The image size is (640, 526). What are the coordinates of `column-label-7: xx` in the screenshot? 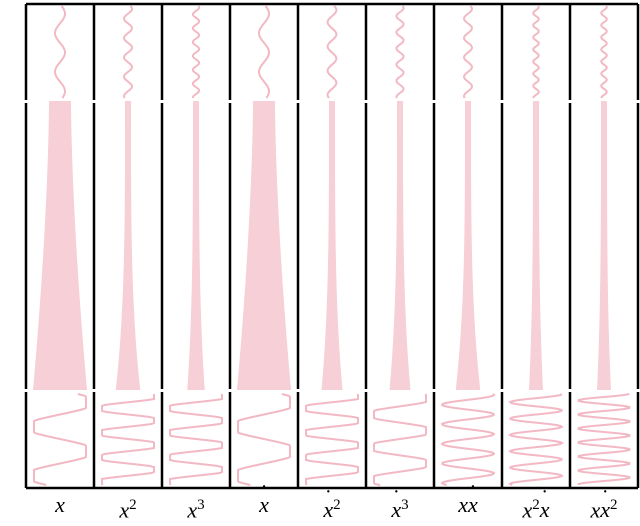 It's located at (468, 505).